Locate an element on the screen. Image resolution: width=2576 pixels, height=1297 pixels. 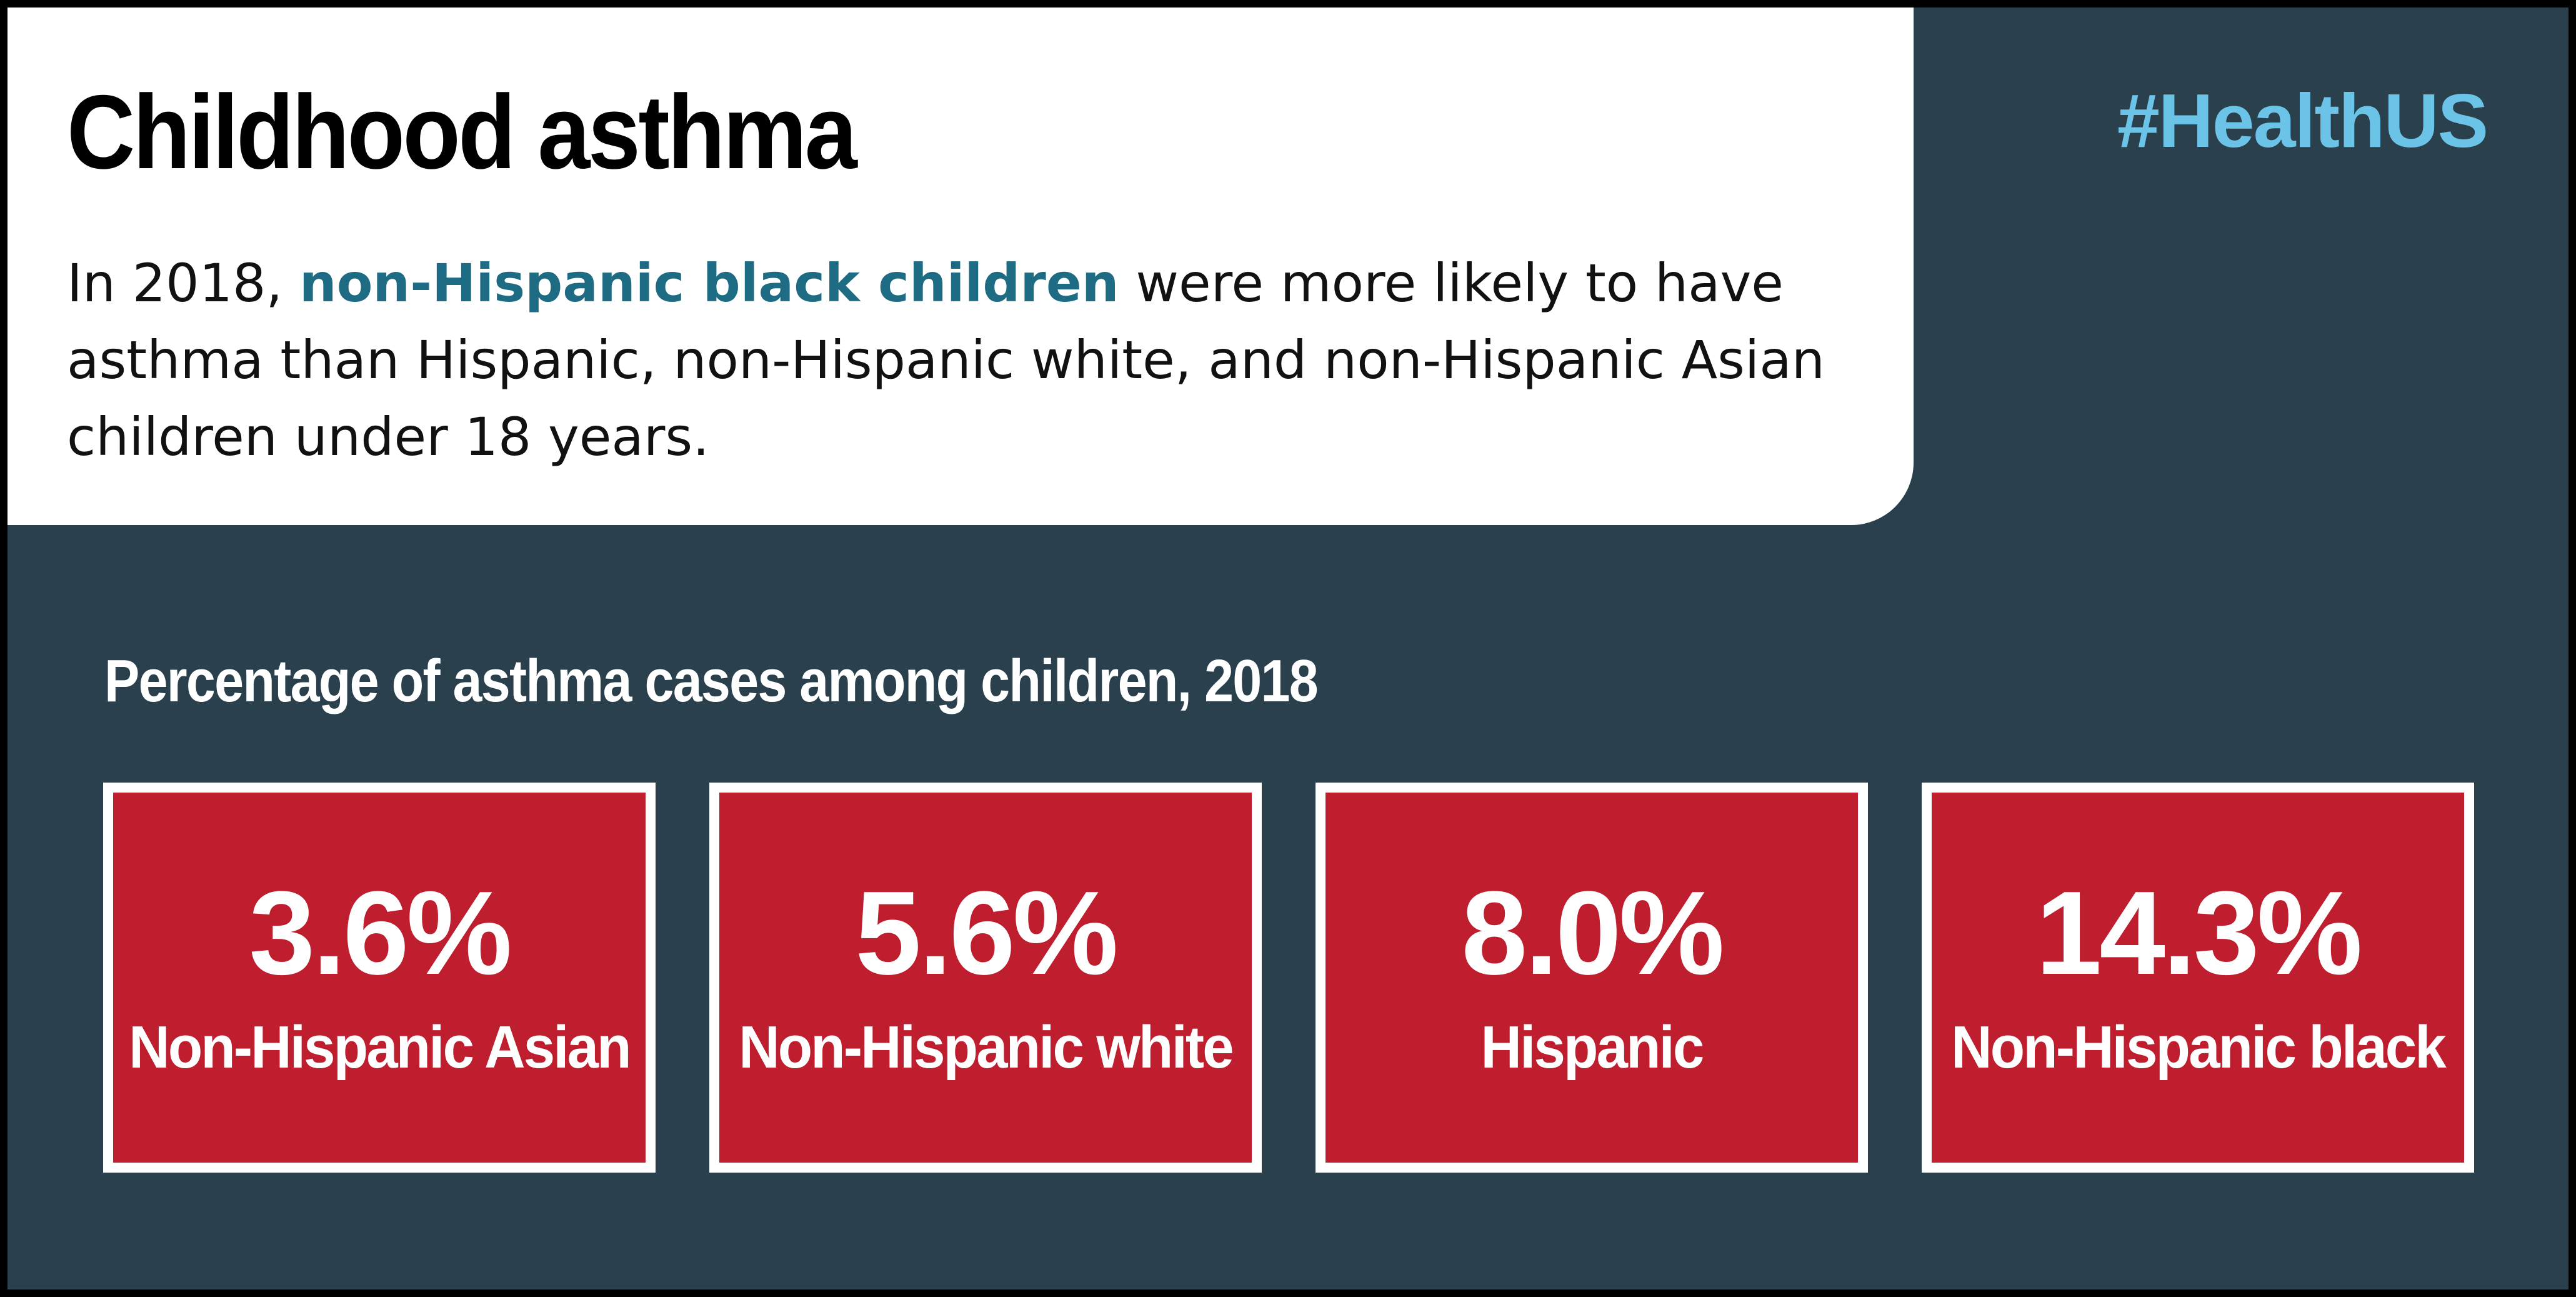
stat-card: 5.6% Non-Hispanic white is located at coordinates (985, 978).